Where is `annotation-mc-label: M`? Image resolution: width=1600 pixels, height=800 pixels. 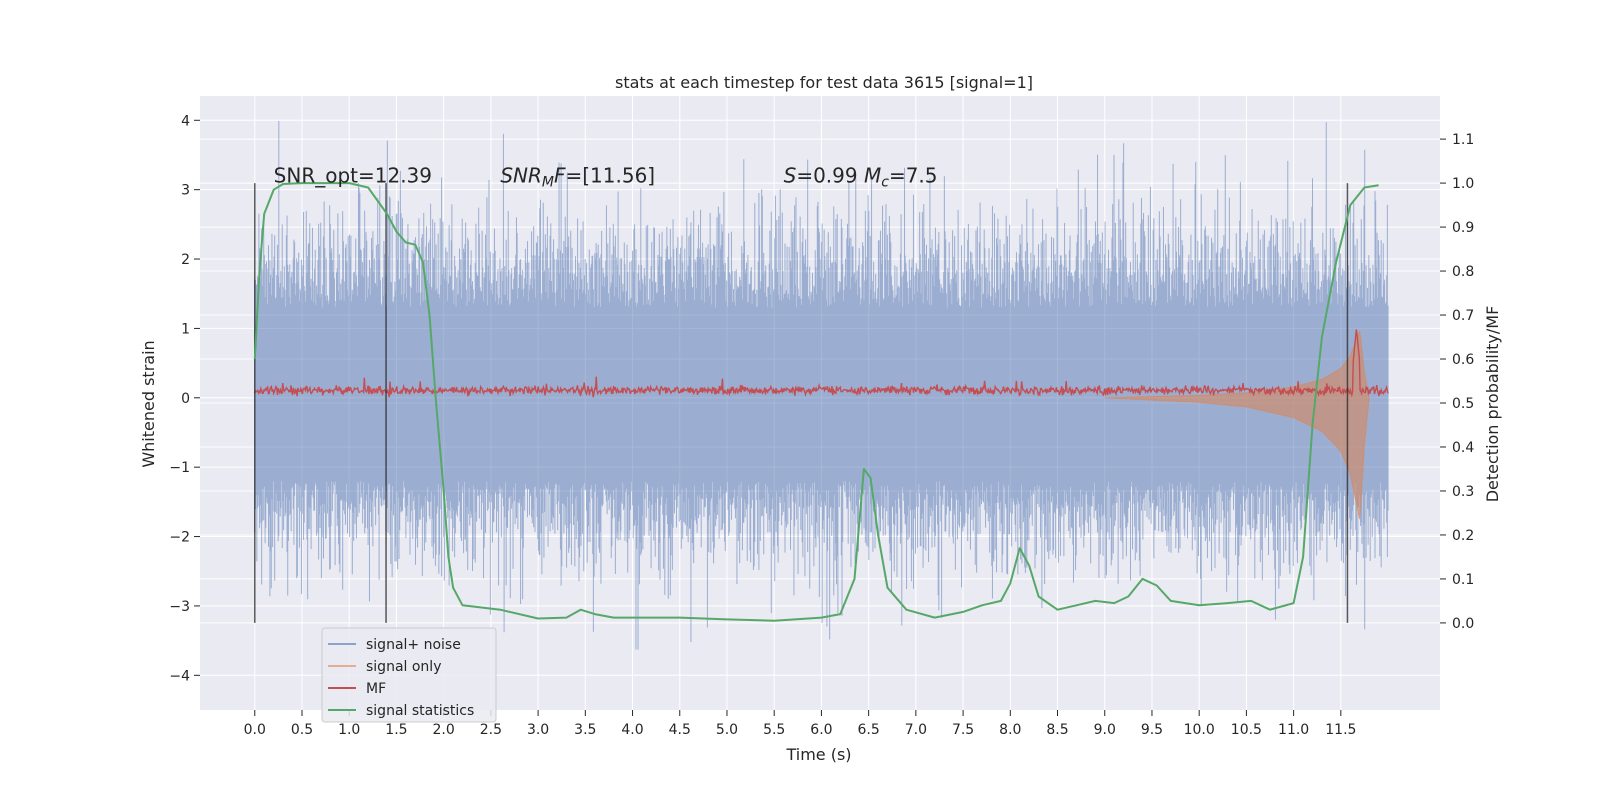 annotation-mc-label: M is located at coordinates (872, 176).